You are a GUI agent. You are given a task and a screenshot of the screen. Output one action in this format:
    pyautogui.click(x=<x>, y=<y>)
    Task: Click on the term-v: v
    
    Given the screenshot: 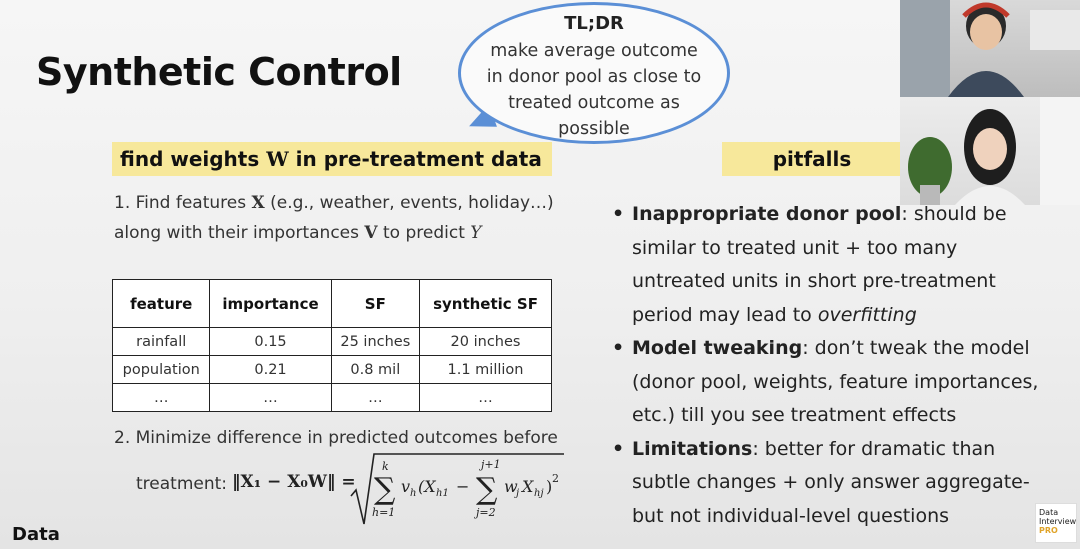 What is the action you would take?
    pyautogui.click(x=405, y=486)
    